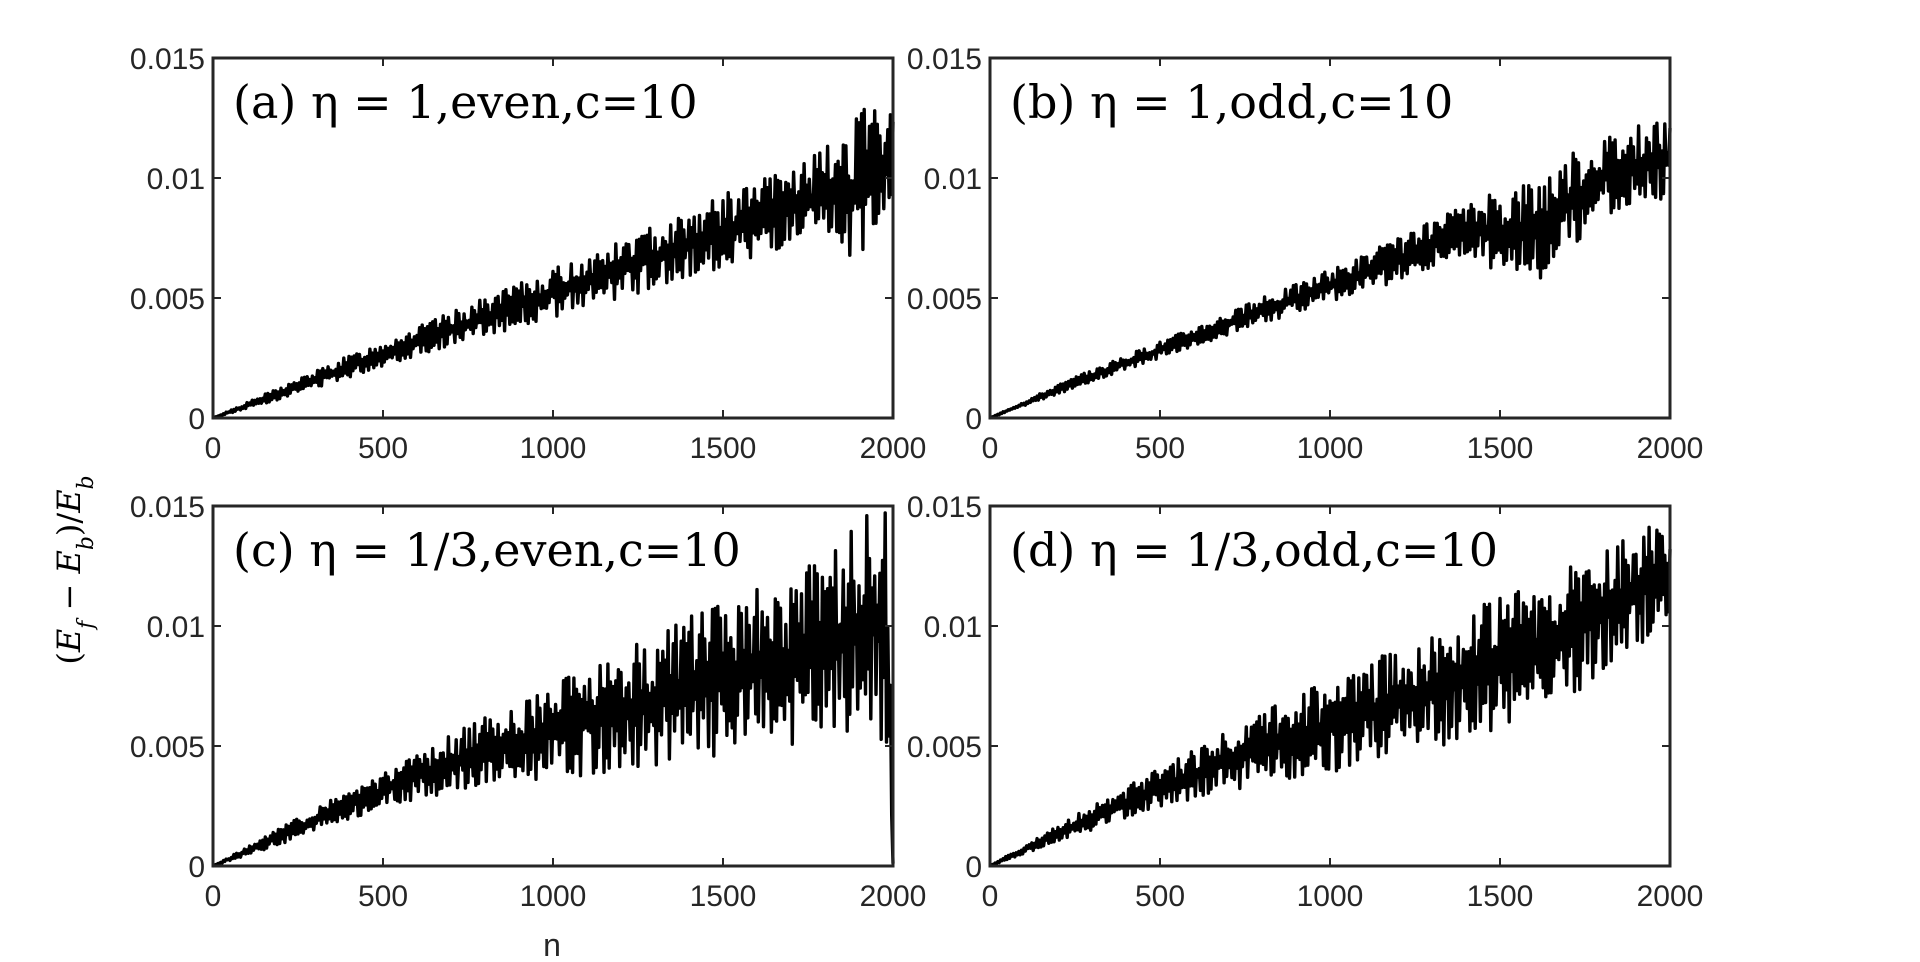 The image size is (1920, 962). Describe the element at coordinates (213, 896) in the screenshot. I see `panel-c-x-tick-label: 0` at that location.